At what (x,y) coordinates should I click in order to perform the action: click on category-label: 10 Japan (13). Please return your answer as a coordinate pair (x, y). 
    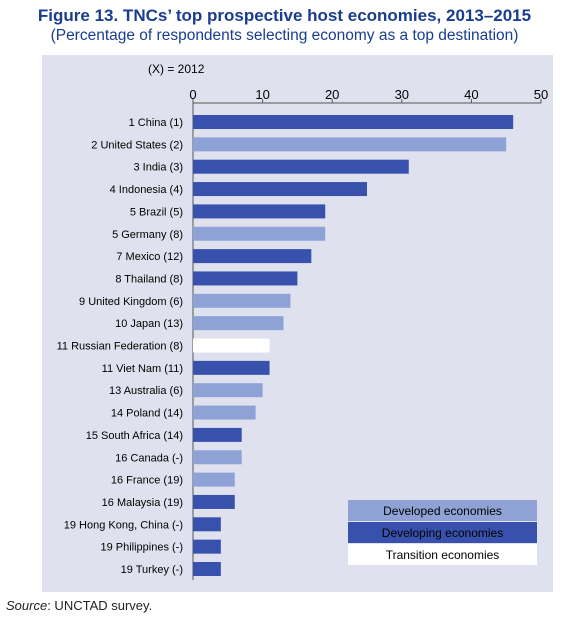
    Looking at the image, I should click on (149, 324).